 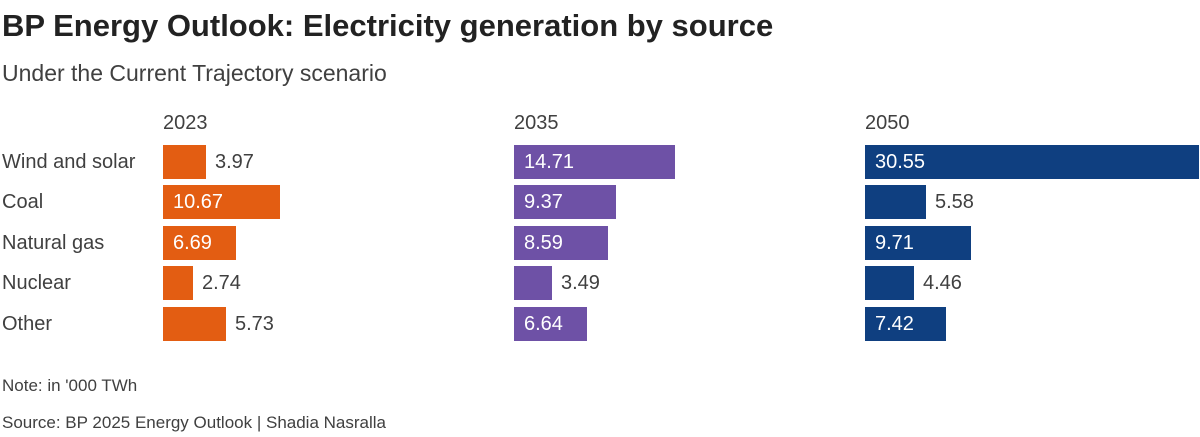 I want to click on panel-title-2023: 2023, so click(x=185, y=123).